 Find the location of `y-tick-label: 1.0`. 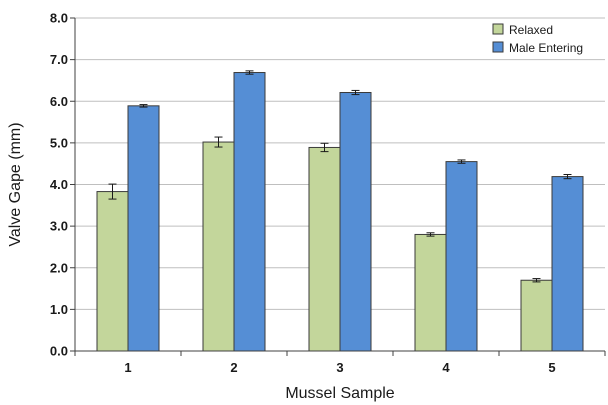

y-tick-label: 1.0 is located at coordinates (59, 309).